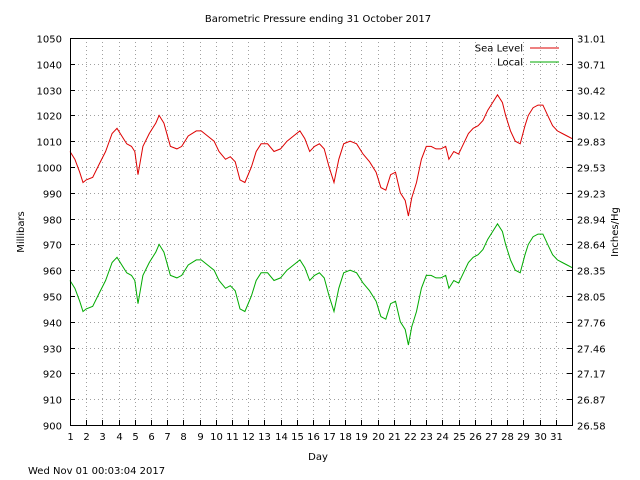 The width and height of the screenshot is (640, 480). Describe the element at coordinates (52, 401) in the screenshot. I see `y-tick-label: 910` at that location.